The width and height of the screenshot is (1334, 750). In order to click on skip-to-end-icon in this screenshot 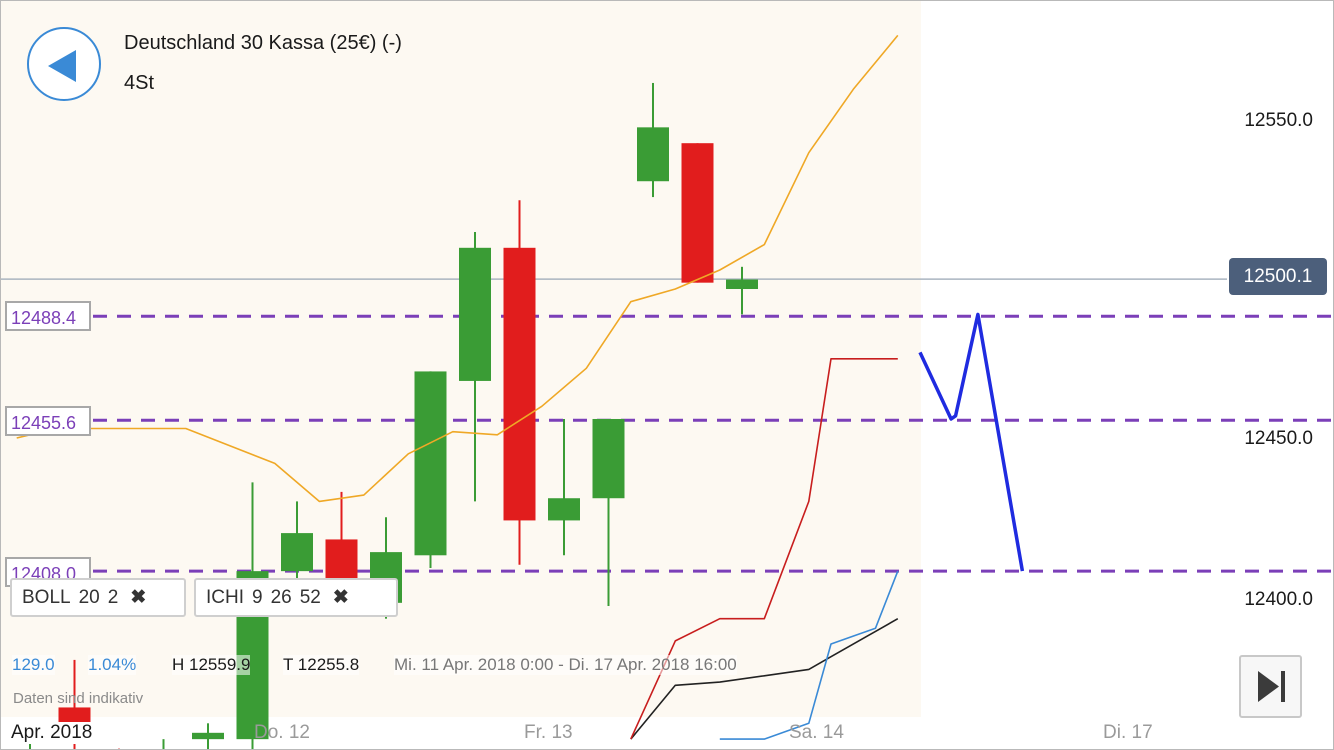, I will do `click(1271, 686)`.